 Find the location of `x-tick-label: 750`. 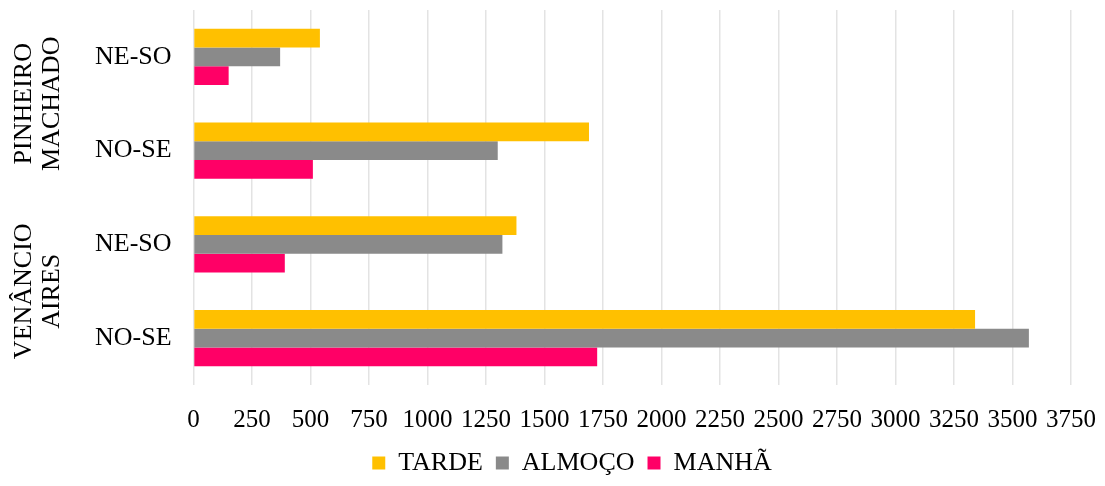

x-tick-label: 750 is located at coordinates (369, 418).